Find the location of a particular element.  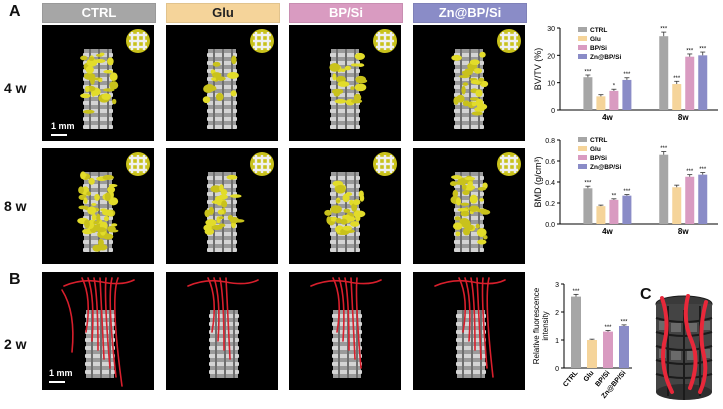

row-label-4w: 4 w is located at coordinates (15, 88).